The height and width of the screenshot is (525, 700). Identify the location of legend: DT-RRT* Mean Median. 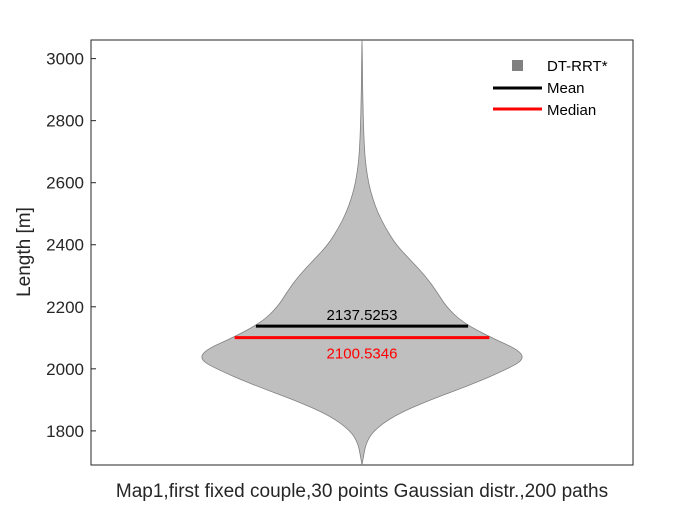
(550, 88).